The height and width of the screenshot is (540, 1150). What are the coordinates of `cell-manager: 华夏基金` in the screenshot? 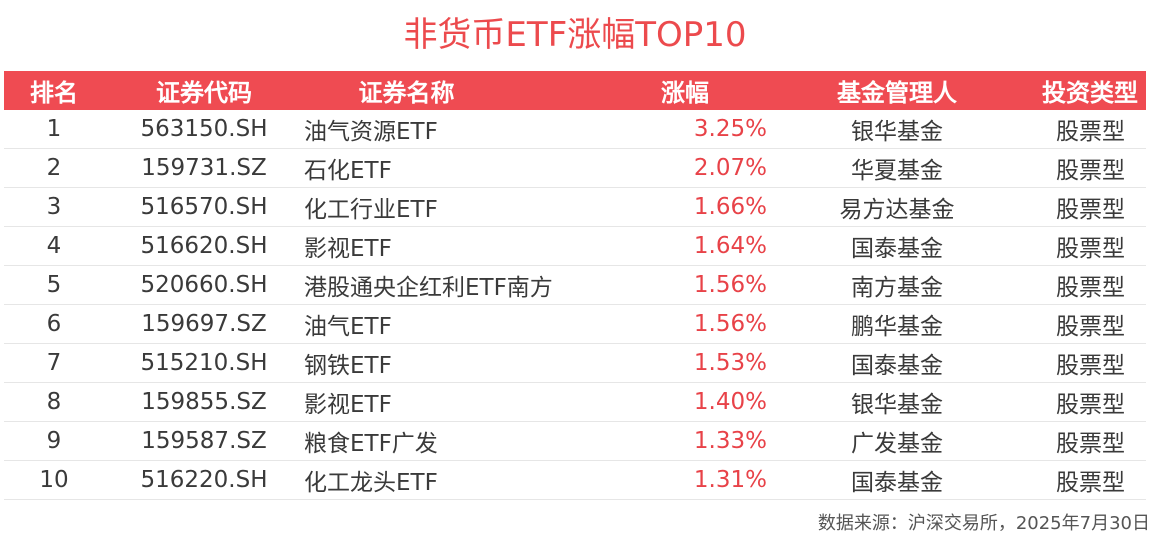 It's located at (897, 171).